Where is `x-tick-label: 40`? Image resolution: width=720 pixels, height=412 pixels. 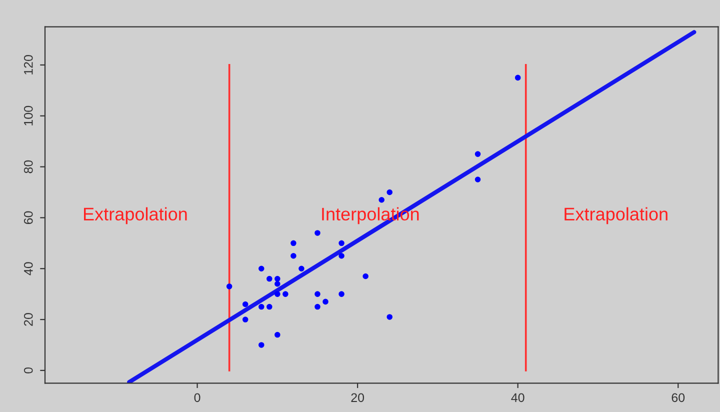
x-tick-label: 40 is located at coordinates (517, 397).